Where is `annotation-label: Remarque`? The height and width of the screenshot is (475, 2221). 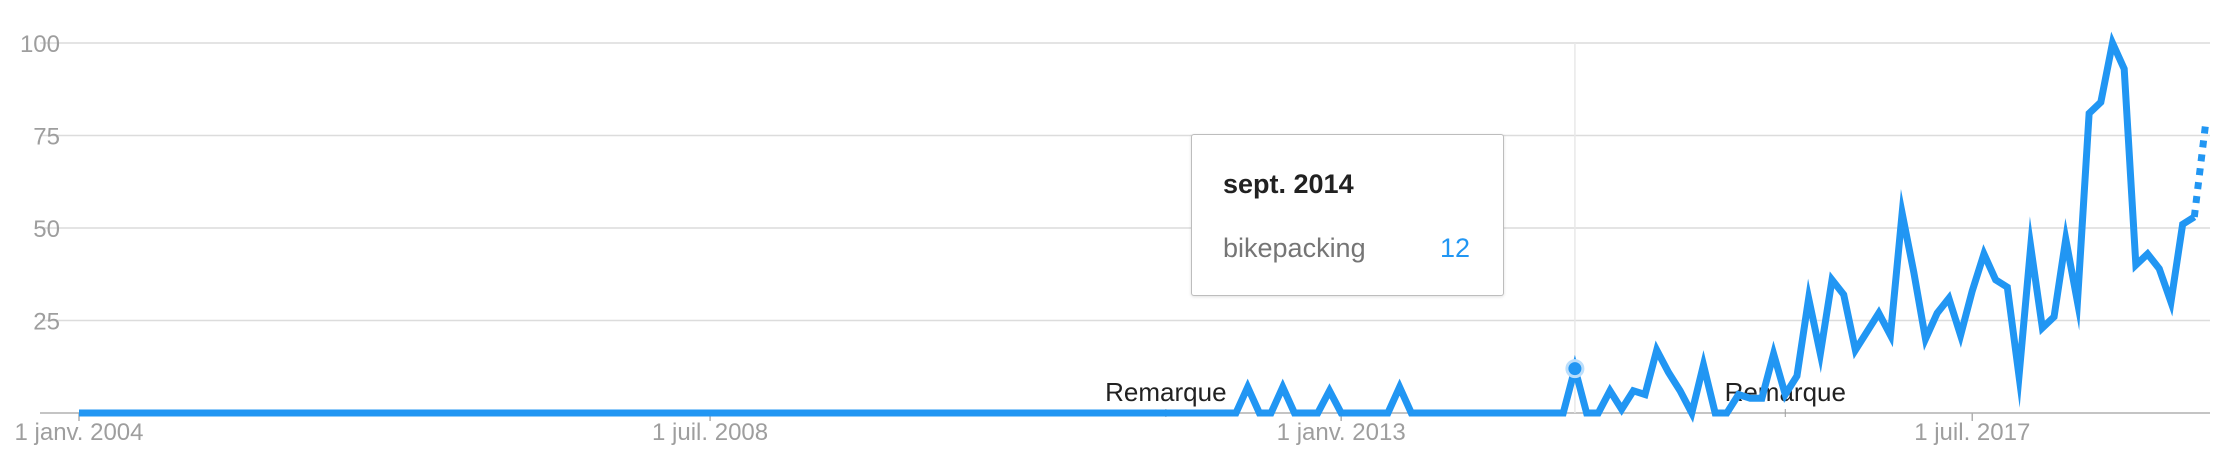
annotation-label: Remarque is located at coordinates (1165, 392).